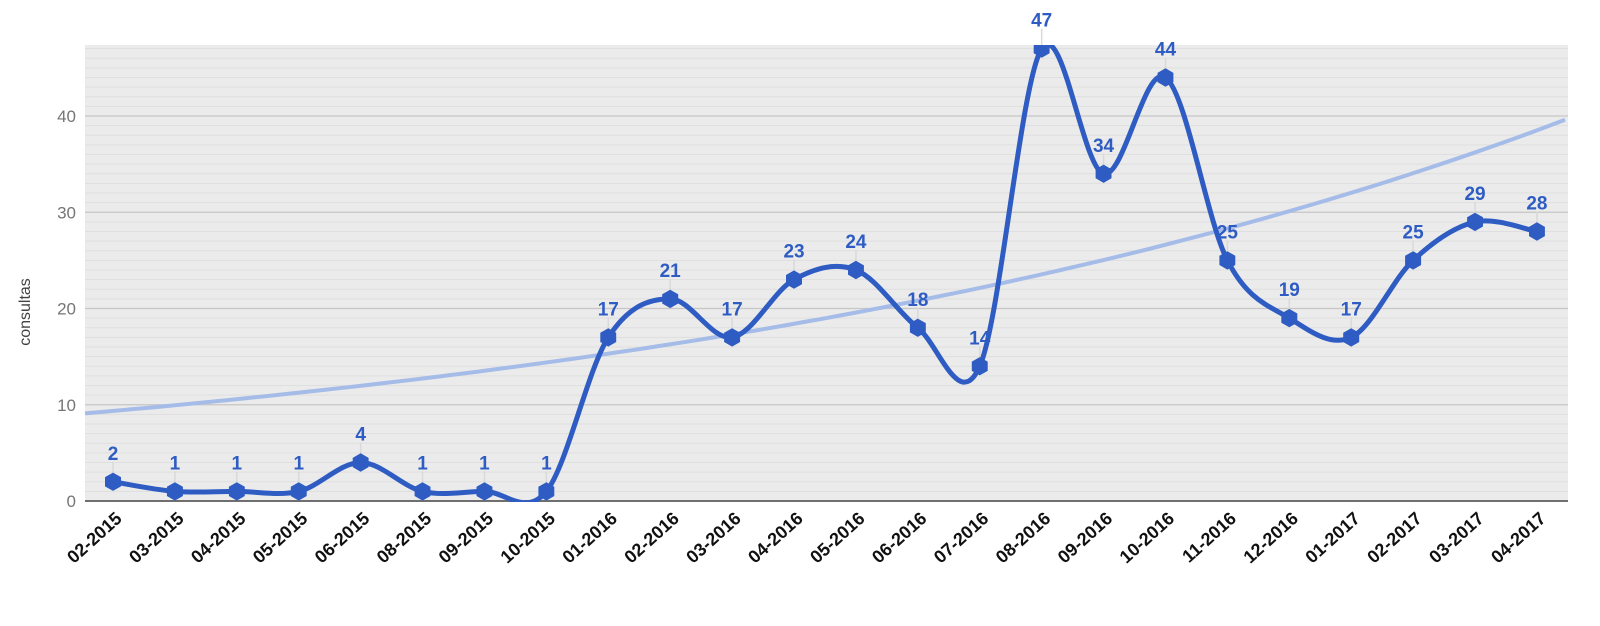 Image resolution: width=1600 pixels, height=626 pixels. What do you see at coordinates (1023, 537) in the screenshot?
I see `x-tick-label: 08-2016` at bounding box center [1023, 537].